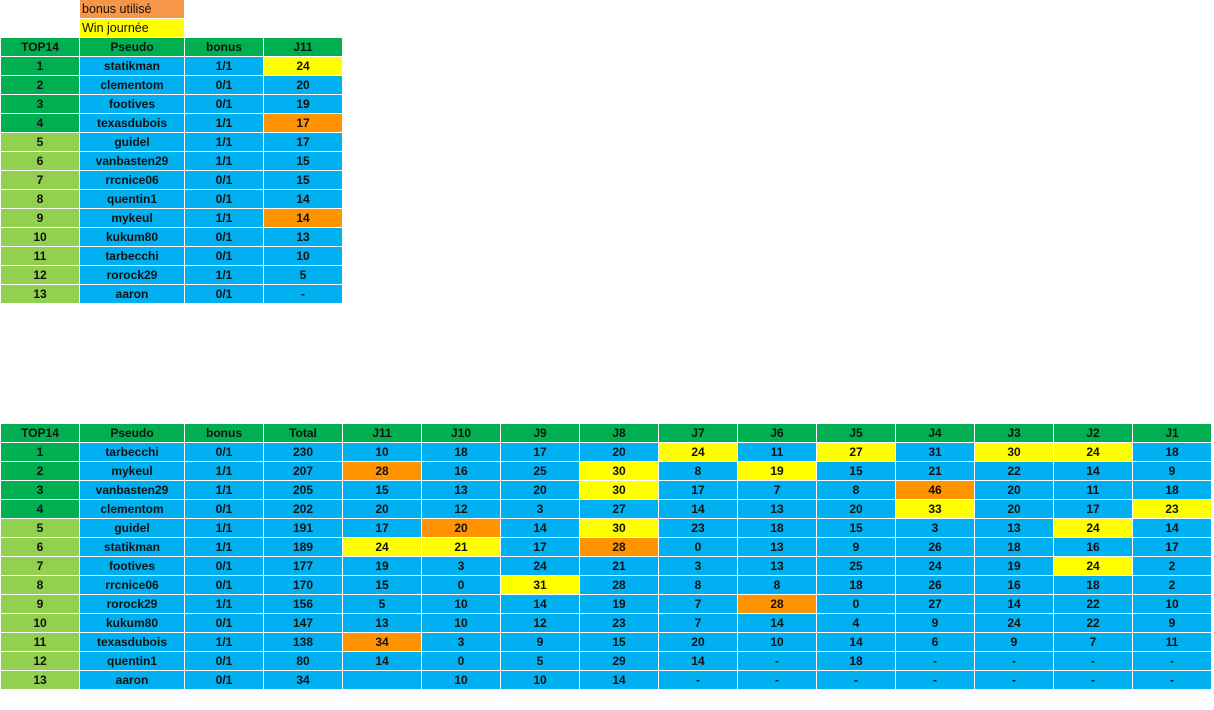 This screenshot has height=710, width=1214. I want to click on score-cell-j9: 5, so click(540, 661).